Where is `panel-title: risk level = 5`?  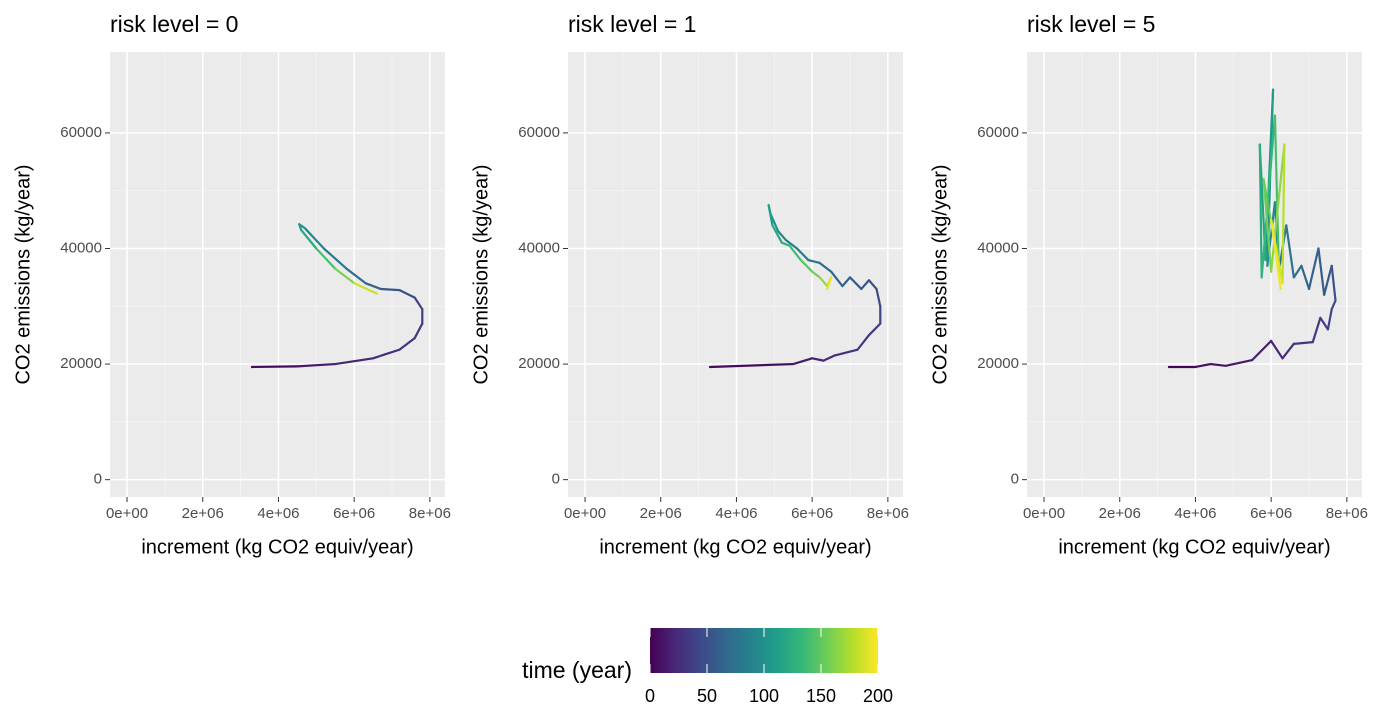 panel-title: risk level = 5 is located at coordinates (1091, 24).